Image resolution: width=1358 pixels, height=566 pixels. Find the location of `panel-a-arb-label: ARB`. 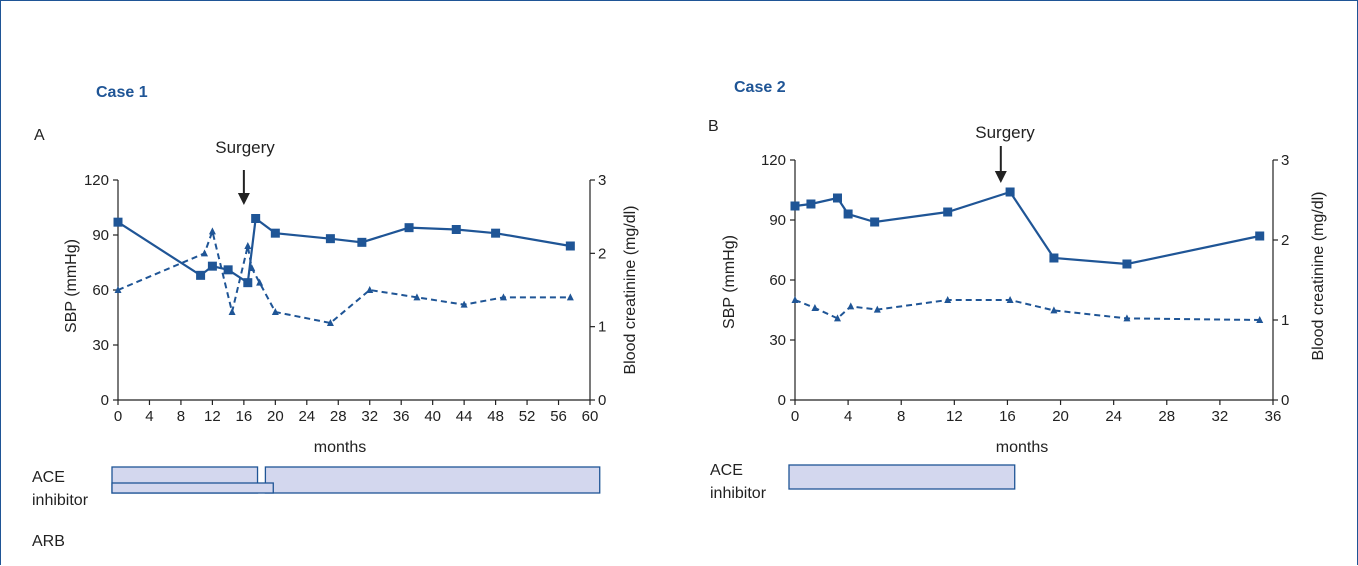

panel-a-arb-label: ARB is located at coordinates (48, 541).